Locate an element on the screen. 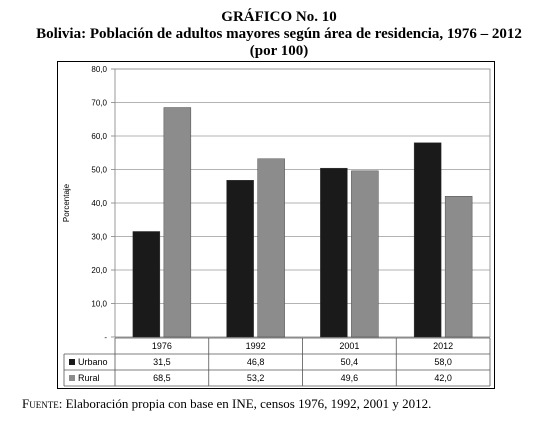 The width and height of the screenshot is (558, 426). y-axis-label: Porcentaje is located at coordinates (66, 202).